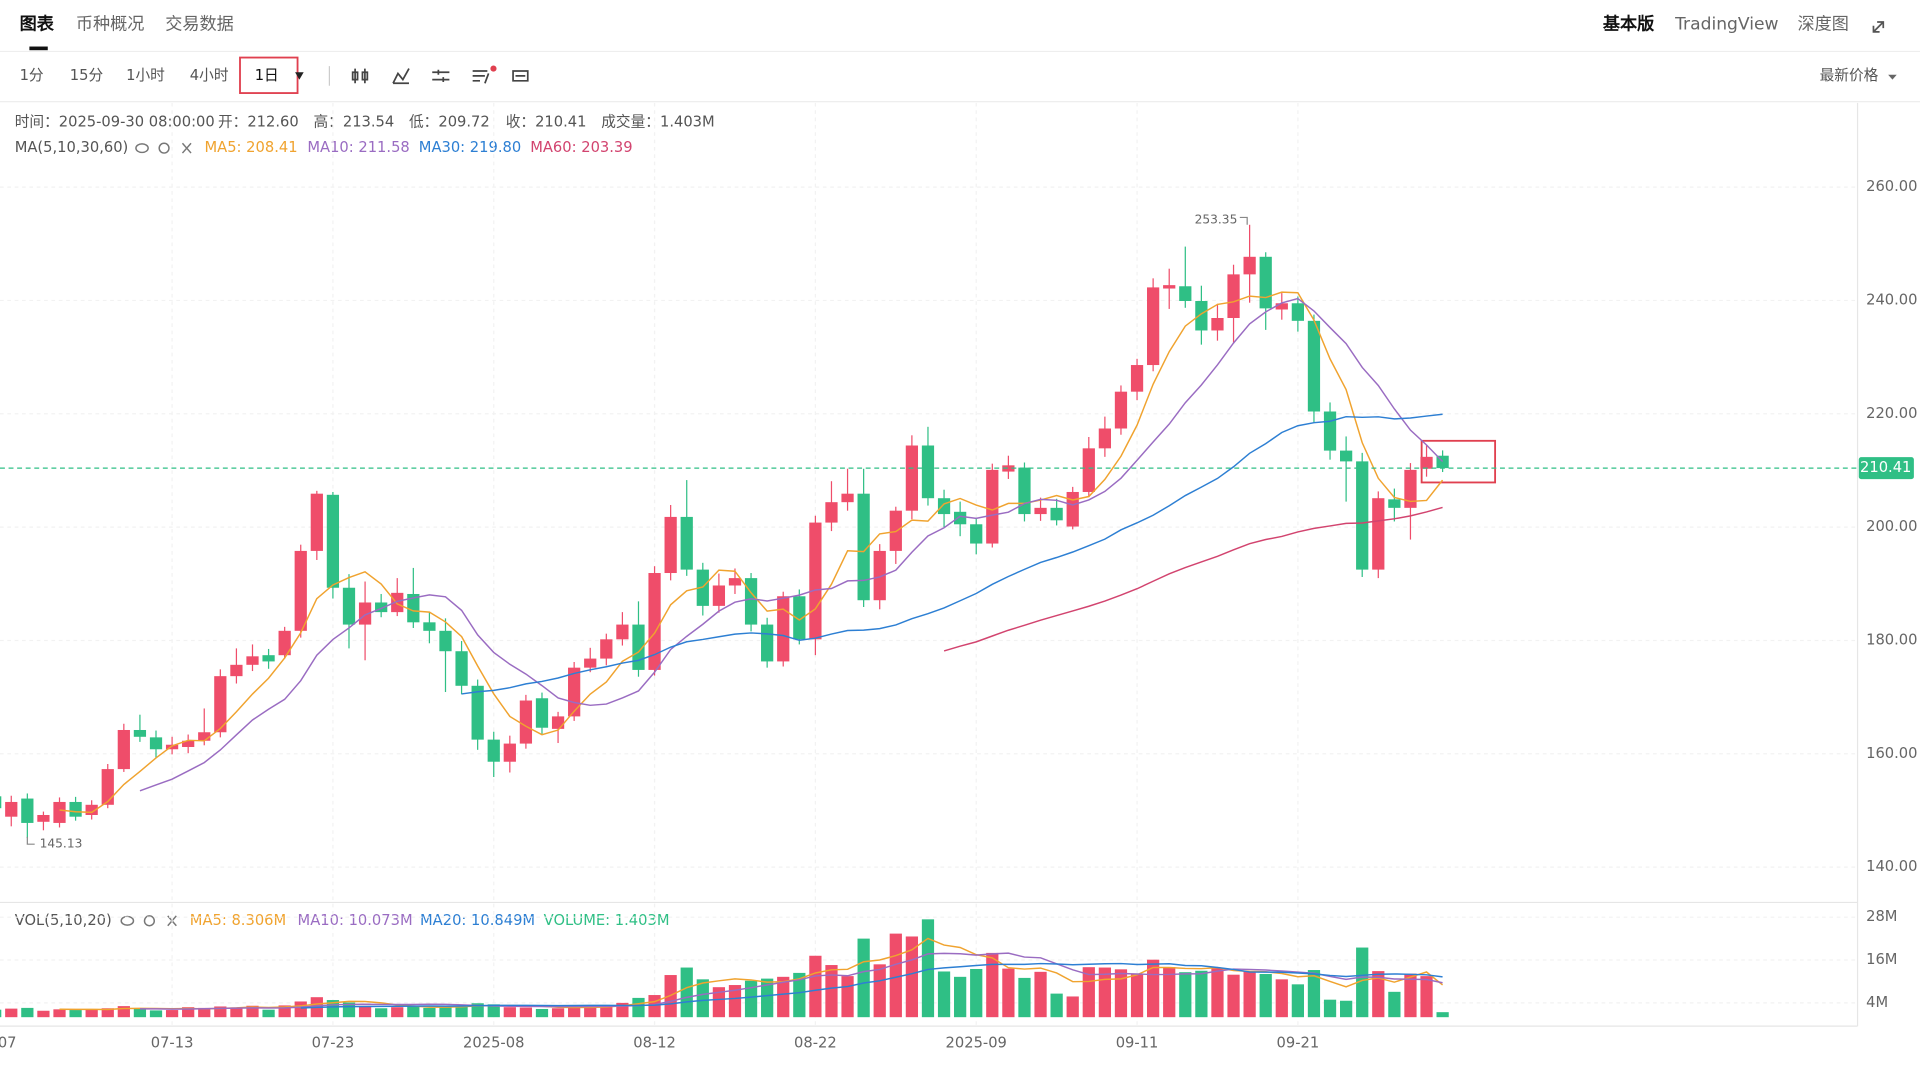 This screenshot has width=1920, height=1080. Describe the element at coordinates (199, 24) in the screenshot. I see `tab-trade-data: 交易数据` at that location.